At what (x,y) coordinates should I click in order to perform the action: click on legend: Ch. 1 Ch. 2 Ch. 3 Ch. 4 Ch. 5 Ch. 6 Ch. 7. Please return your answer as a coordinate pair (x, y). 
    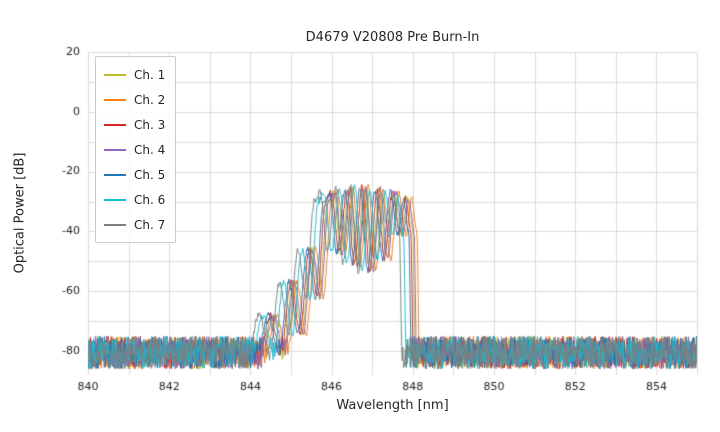
    Looking at the image, I should click on (136, 149).